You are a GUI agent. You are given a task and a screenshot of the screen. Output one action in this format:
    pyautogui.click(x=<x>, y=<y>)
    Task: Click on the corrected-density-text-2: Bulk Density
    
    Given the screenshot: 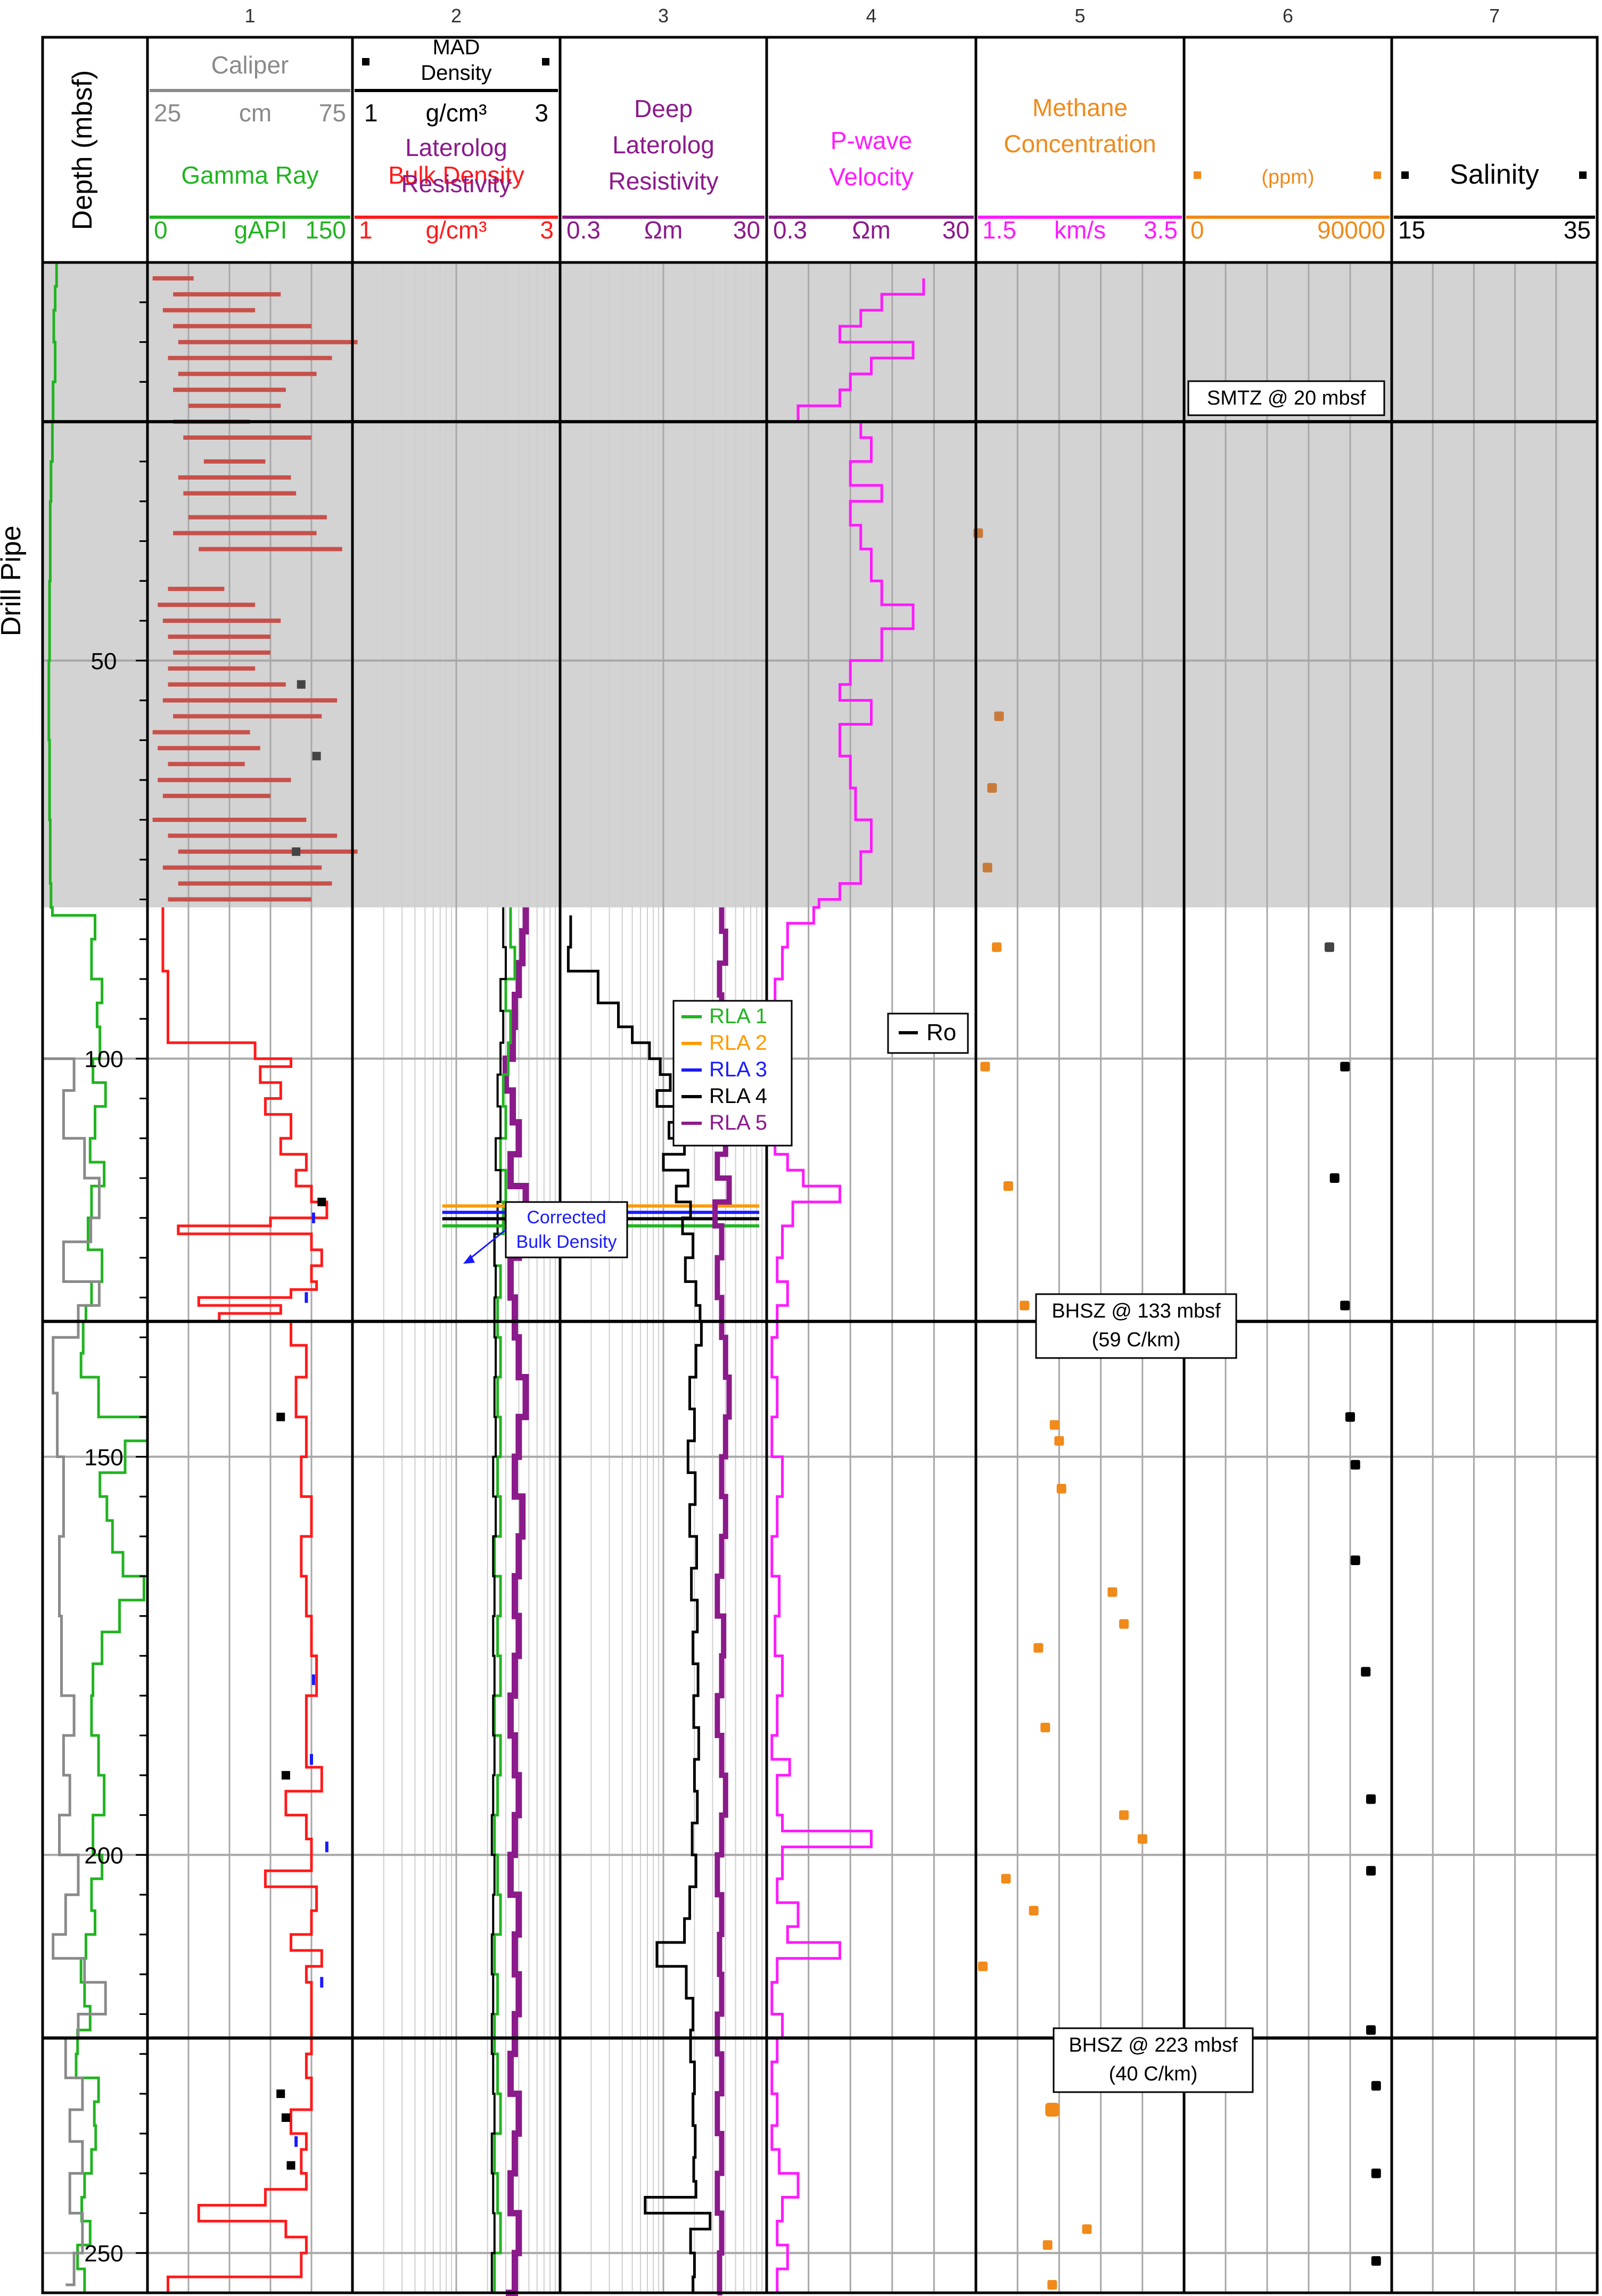 What is the action you would take?
    pyautogui.click(x=566, y=1242)
    